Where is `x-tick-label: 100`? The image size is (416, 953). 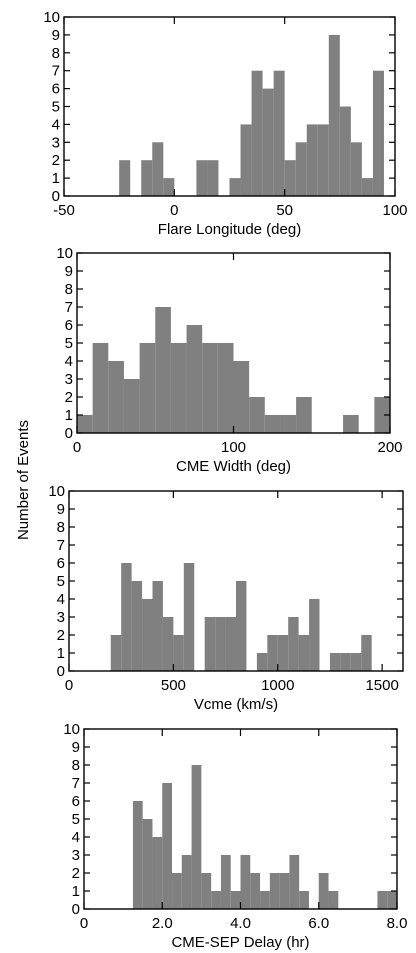
x-tick-label: 100 is located at coordinates (394, 210).